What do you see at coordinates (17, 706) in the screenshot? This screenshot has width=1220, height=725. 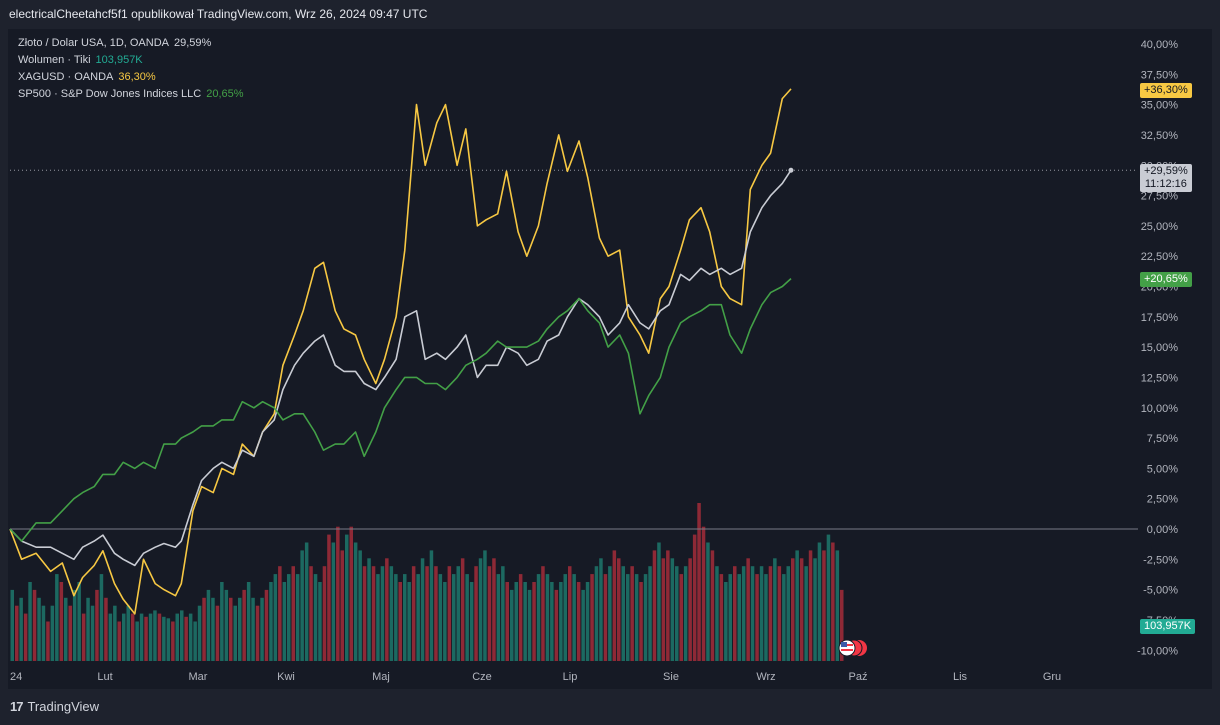 I see `tradingview-logo-icon: 17` at bounding box center [17, 706].